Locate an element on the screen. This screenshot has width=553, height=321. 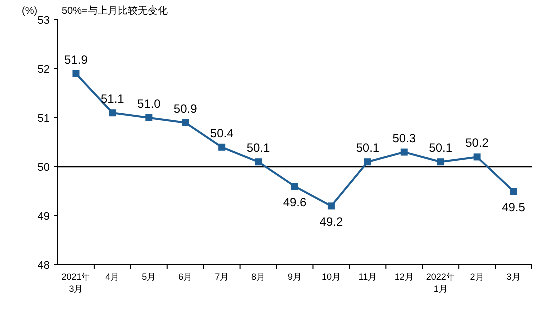
y-axis-title: (%) is located at coordinates (30, 11).